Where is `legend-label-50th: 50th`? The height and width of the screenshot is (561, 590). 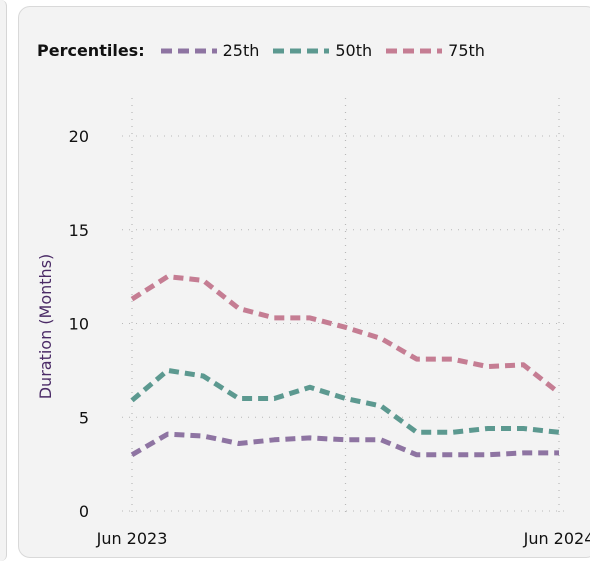
legend-label-50th: 50th is located at coordinates (354, 50).